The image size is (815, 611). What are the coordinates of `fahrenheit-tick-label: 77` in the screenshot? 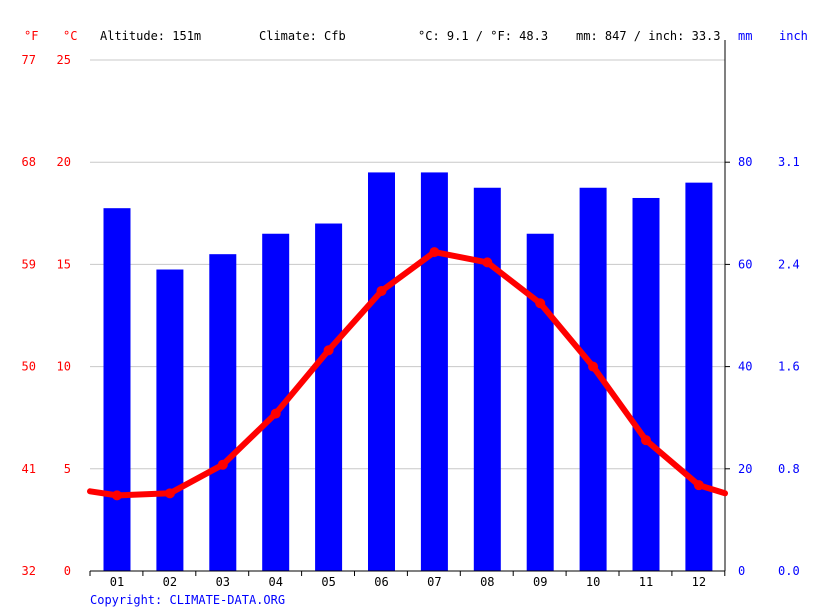 It's located at (29, 60).